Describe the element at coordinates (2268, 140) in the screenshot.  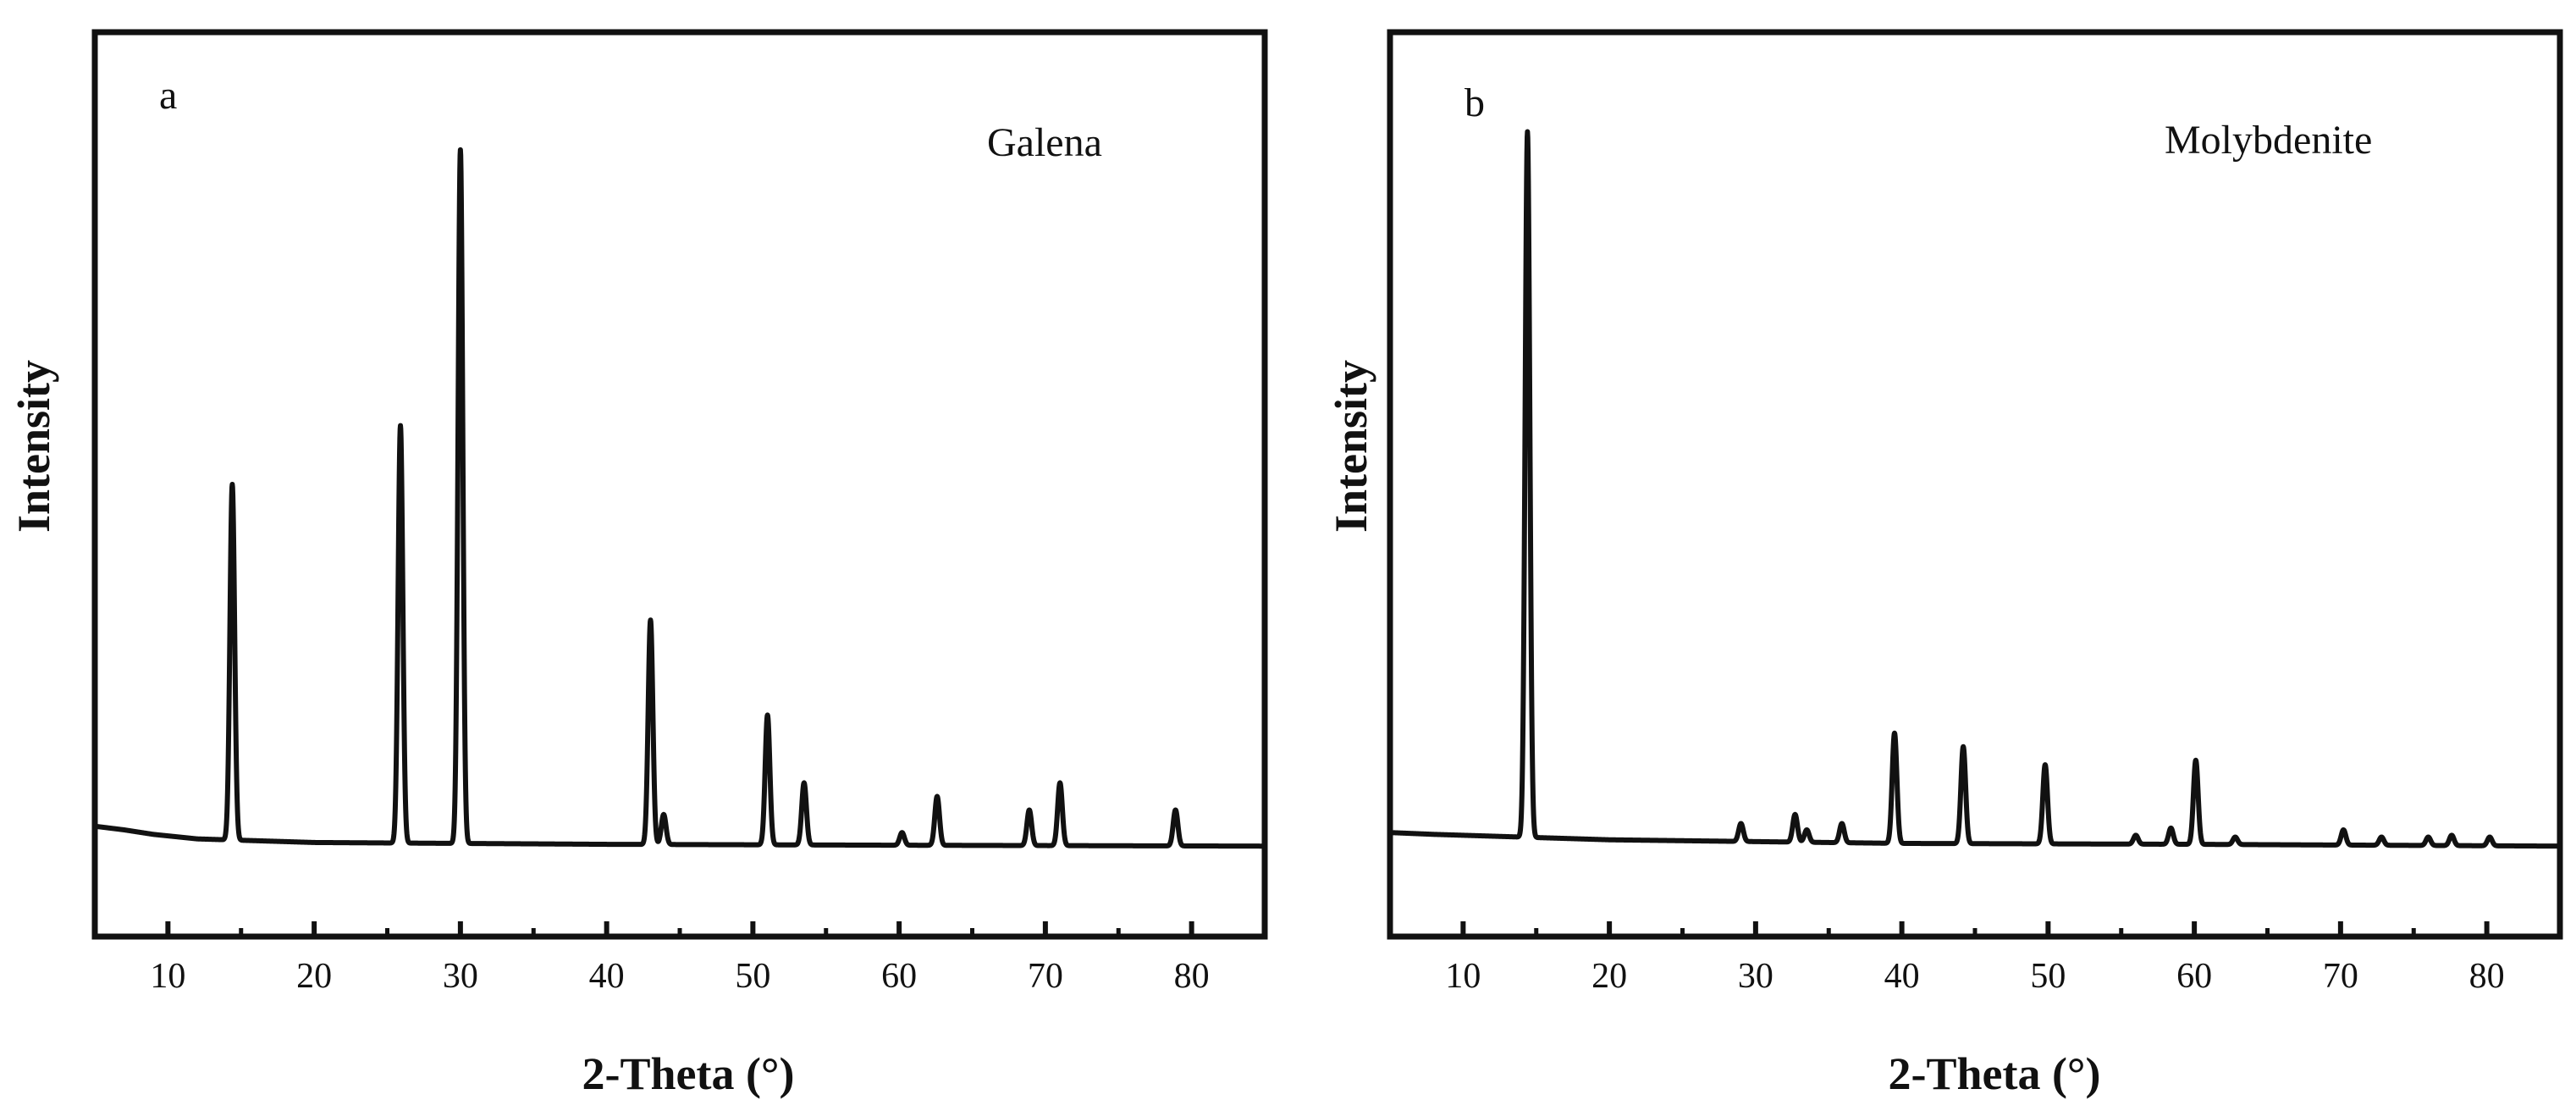
I see `panel-title-molybdenite: Molybdenite` at that location.